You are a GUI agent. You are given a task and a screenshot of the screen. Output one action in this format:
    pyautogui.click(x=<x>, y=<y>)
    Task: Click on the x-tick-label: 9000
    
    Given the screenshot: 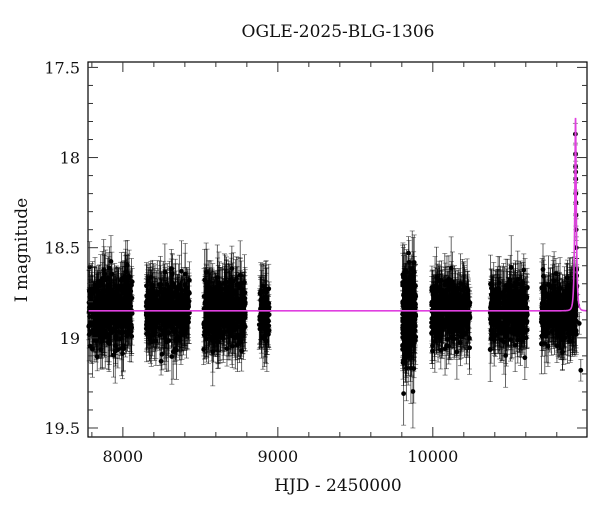 What is the action you would take?
    pyautogui.click(x=277, y=456)
    